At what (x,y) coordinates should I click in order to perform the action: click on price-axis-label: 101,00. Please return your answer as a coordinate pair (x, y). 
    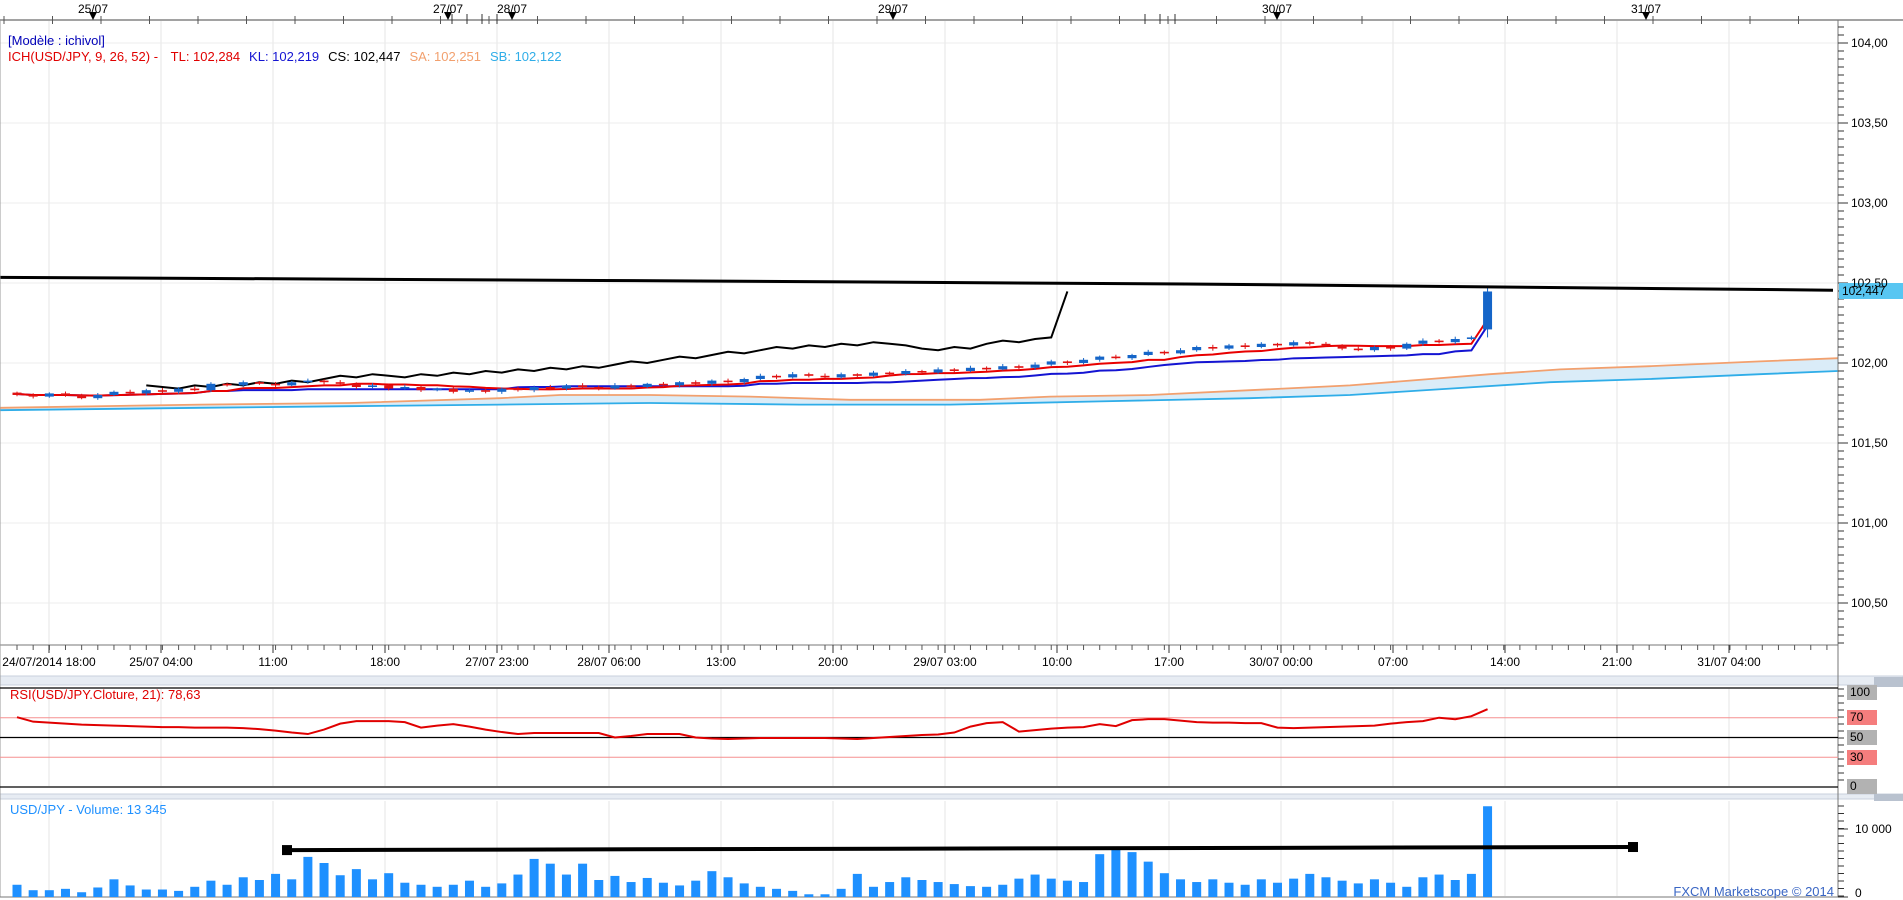
    Looking at the image, I should click on (1869, 523).